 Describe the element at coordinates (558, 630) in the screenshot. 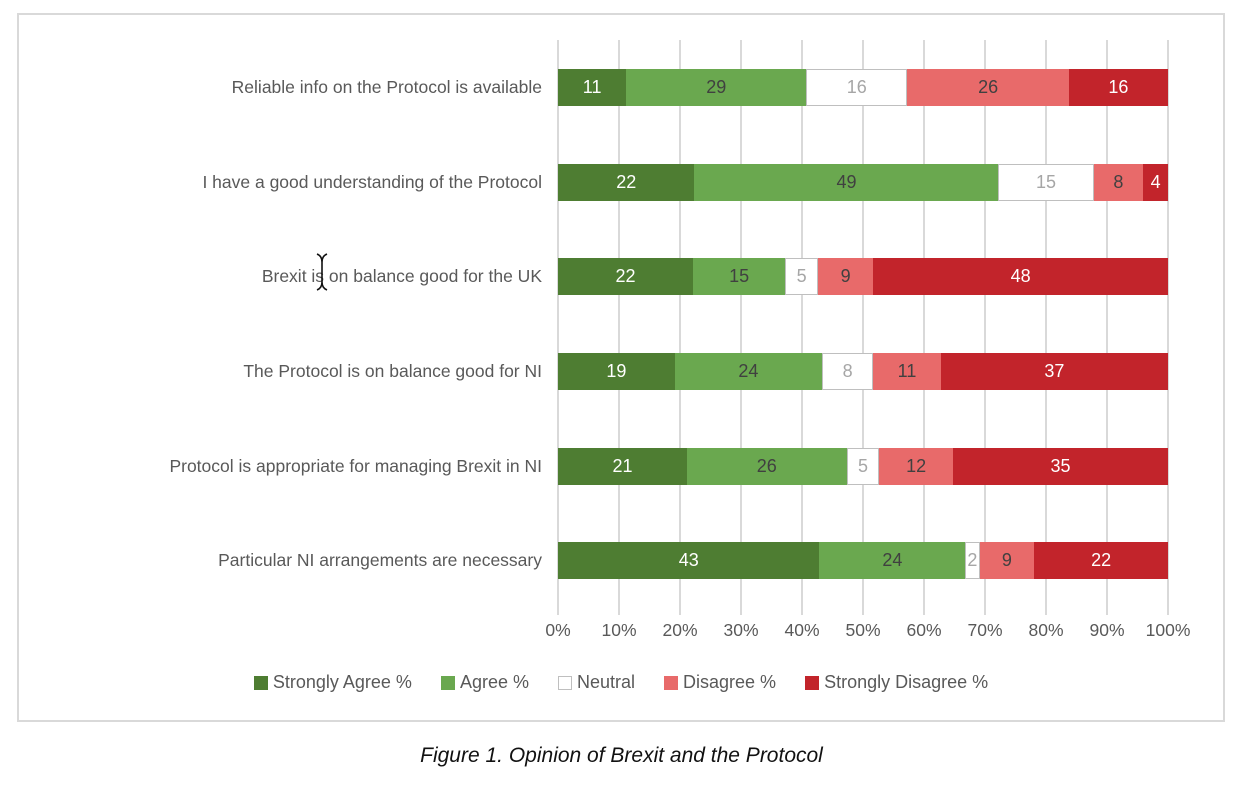

I see `x-tick-label: 0%` at that location.